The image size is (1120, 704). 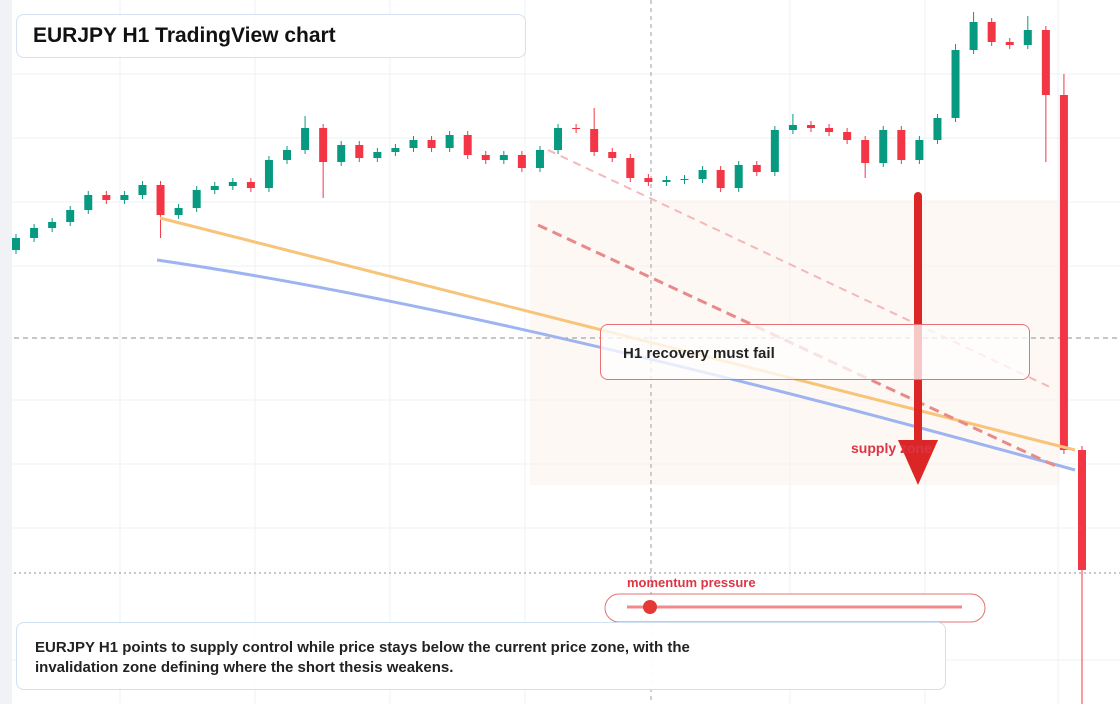 I want to click on annotation: supply zone, so click(x=891, y=448).